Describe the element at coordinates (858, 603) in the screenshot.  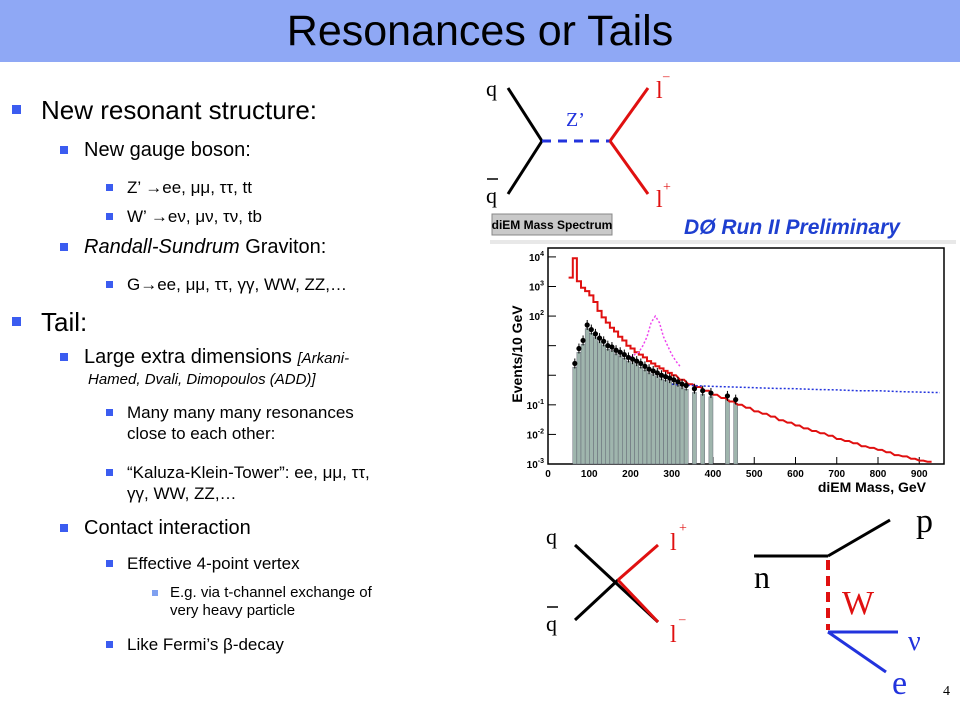
I see `w-label: W` at that location.